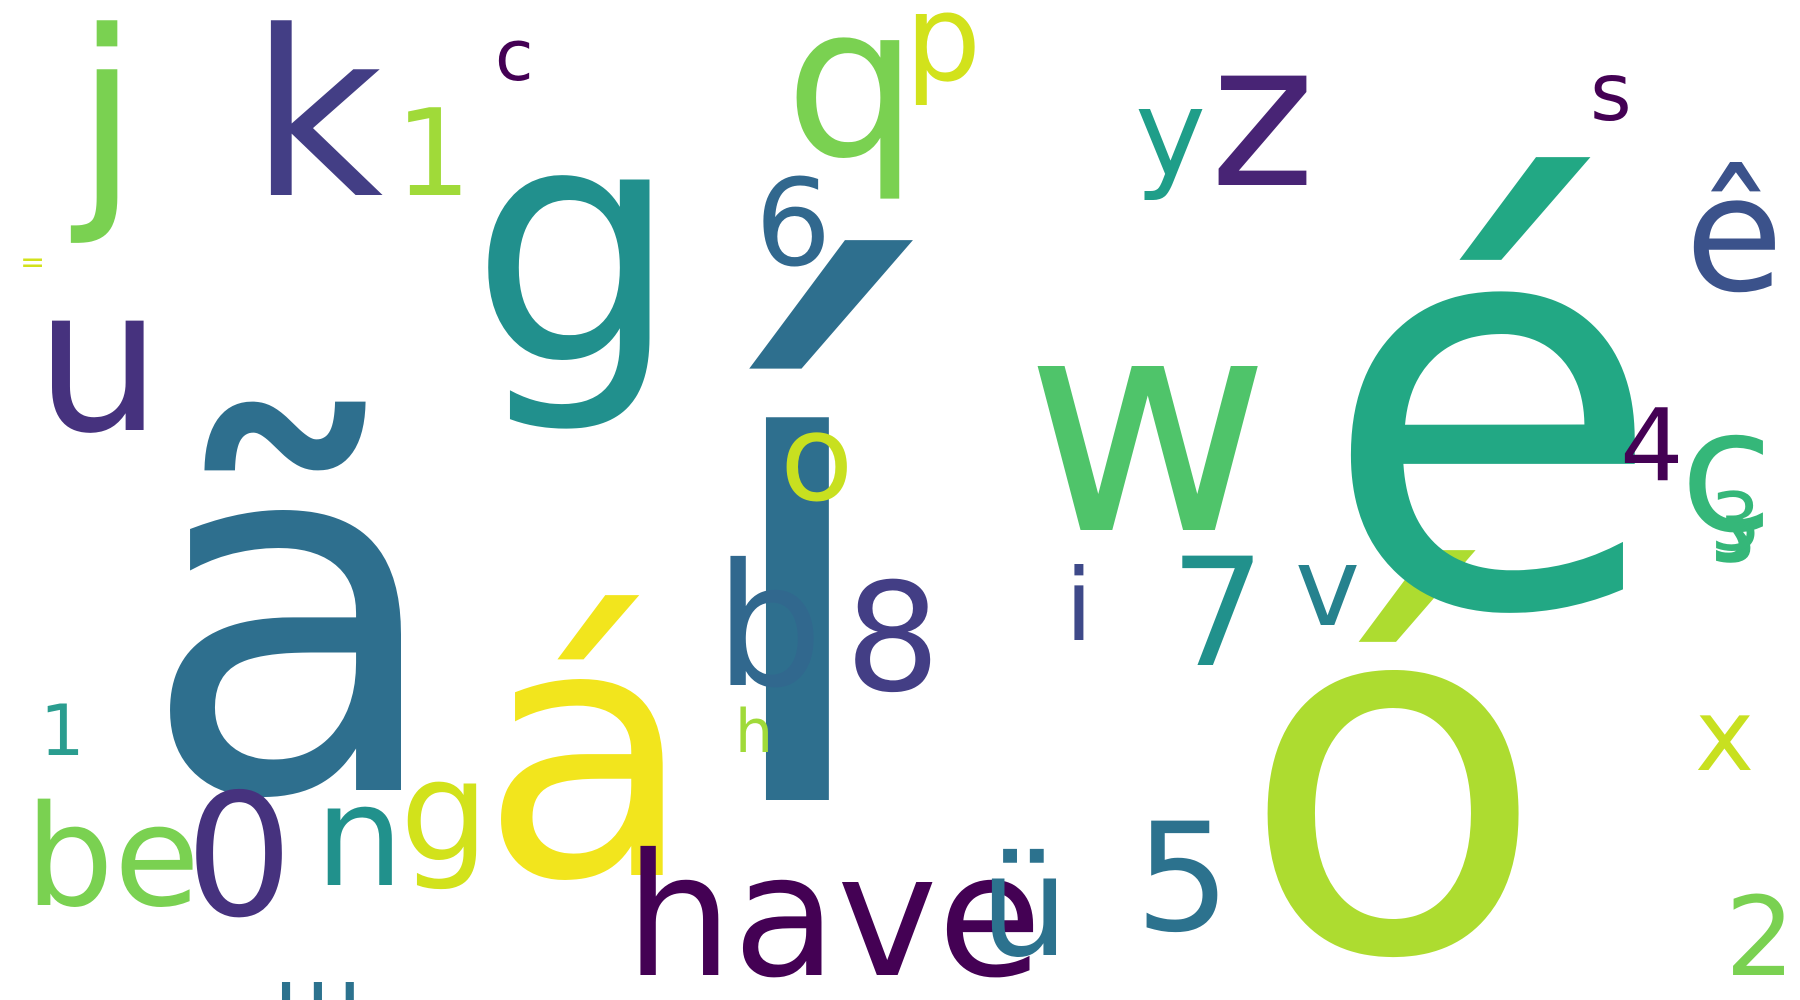 The width and height of the screenshot is (1800, 1000). What do you see at coordinates (816, 459) in the screenshot?
I see `word-o-small: o` at bounding box center [816, 459].